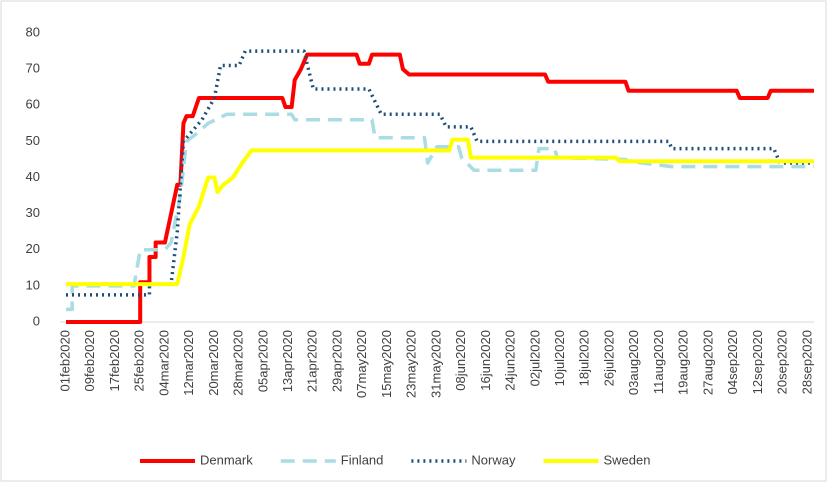 The image size is (827, 482). Describe the element at coordinates (163, 363) in the screenshot. I see `x-tick-label: 04mar2020` at that location.